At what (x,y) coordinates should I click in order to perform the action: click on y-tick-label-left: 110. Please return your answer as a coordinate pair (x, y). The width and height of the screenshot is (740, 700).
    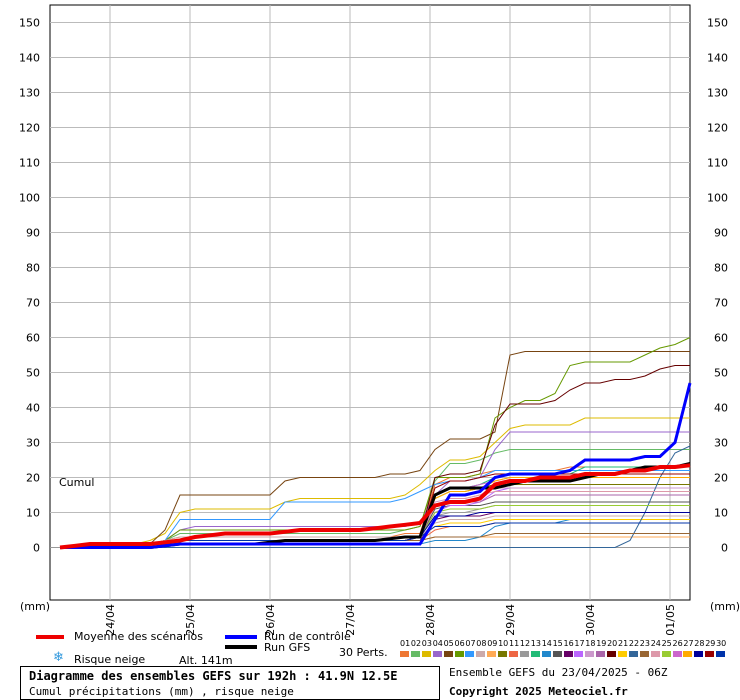
    Looking at the image, I should click on (29, 163).